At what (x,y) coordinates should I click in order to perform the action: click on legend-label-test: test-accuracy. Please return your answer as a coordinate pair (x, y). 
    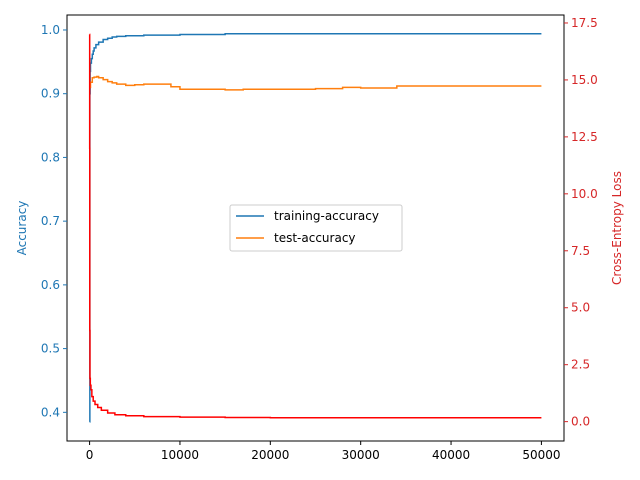
    Looking at the image, I should click on (315, 238).